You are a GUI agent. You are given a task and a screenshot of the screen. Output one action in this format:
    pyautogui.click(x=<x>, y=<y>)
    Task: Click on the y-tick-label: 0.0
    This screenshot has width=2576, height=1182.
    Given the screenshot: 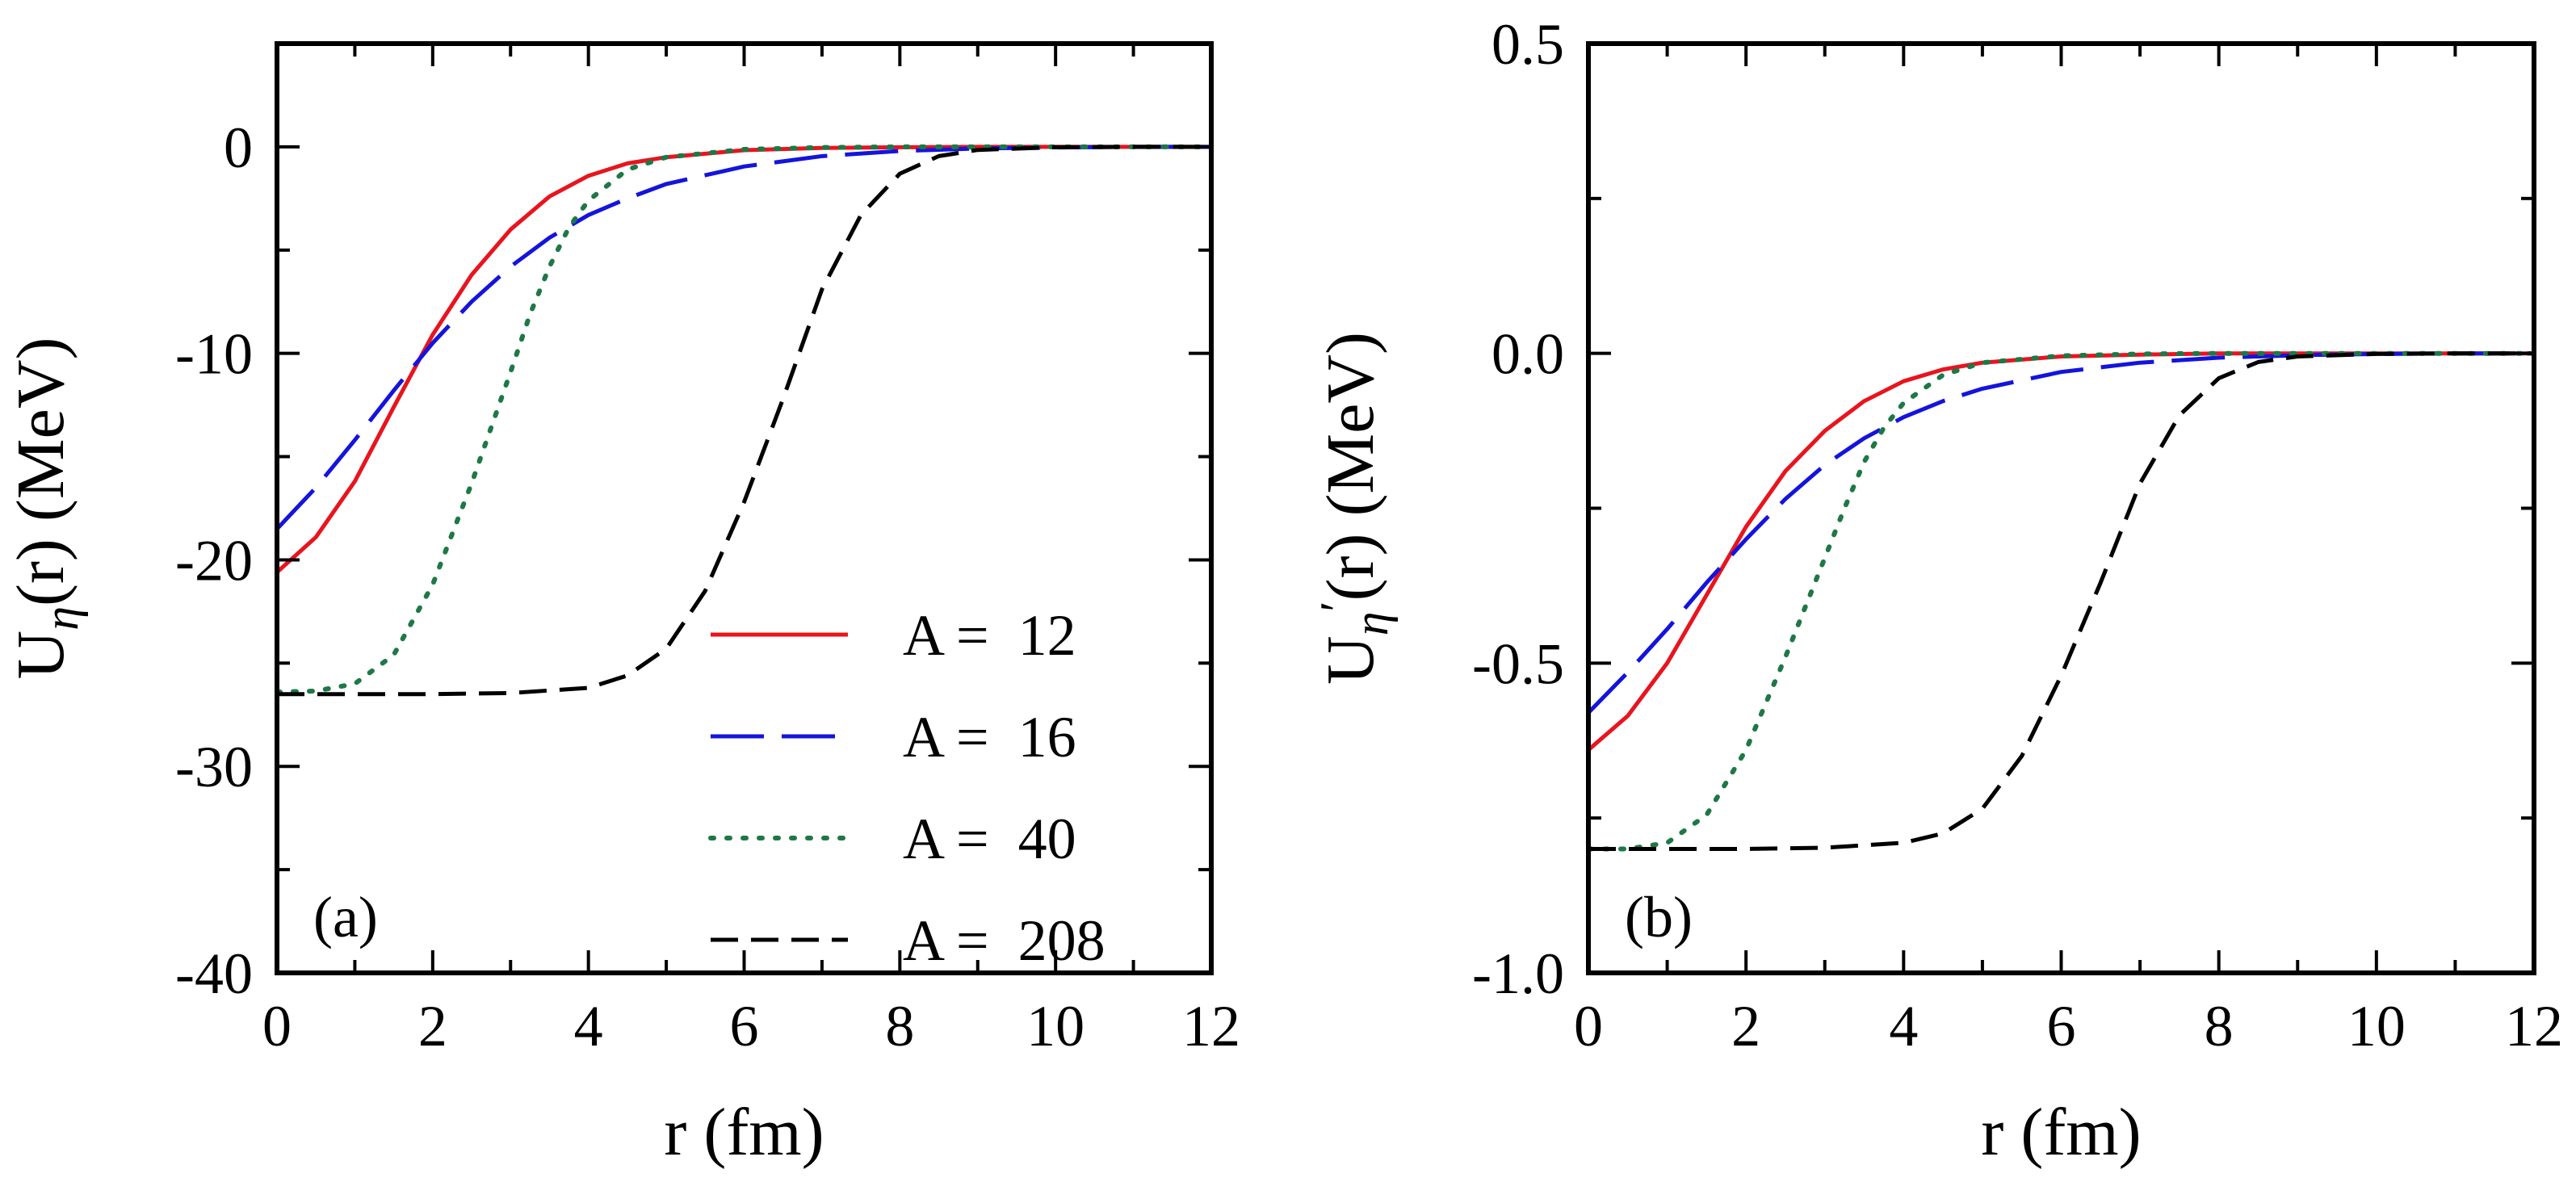 What is the action you would take?
    pyautogui.click(x=1527, y=354)
    